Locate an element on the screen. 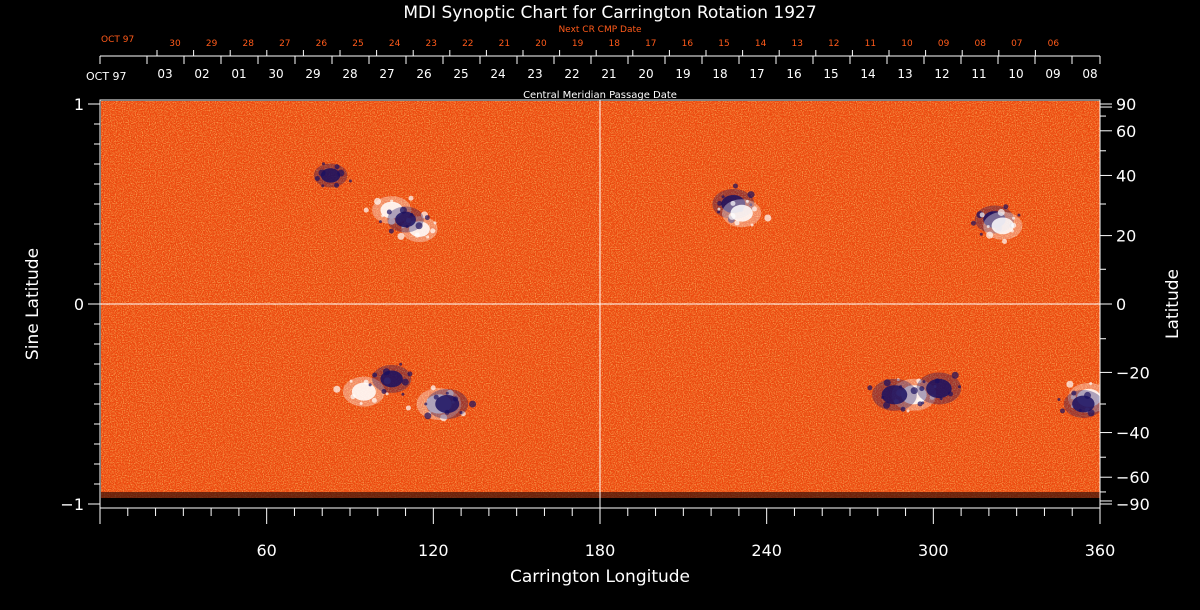 Image resolution: width=1200 pixels, height=610 pixels. top-axis-date: 20 is located at coordinates (645, 74).